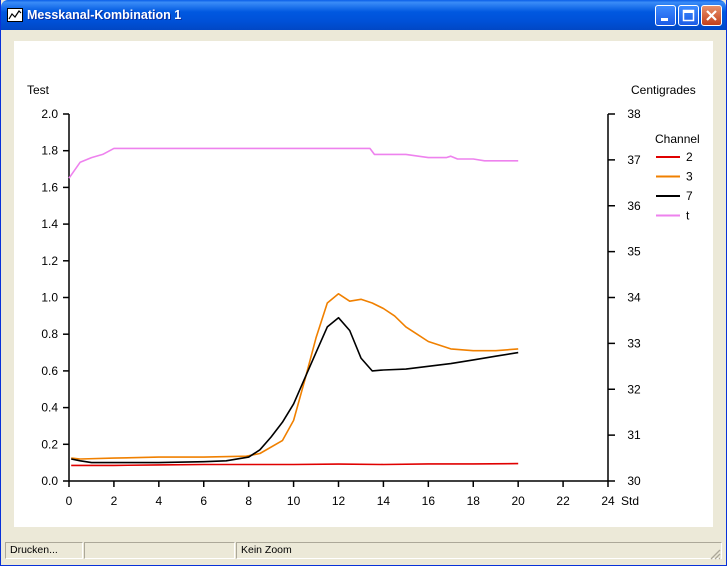 The width and height of the screenshot is (727, 566). What do you see at coordinates (688, 216) in the screenshot?
I see `legend-label-t: t` at bounding box center [688, 216].